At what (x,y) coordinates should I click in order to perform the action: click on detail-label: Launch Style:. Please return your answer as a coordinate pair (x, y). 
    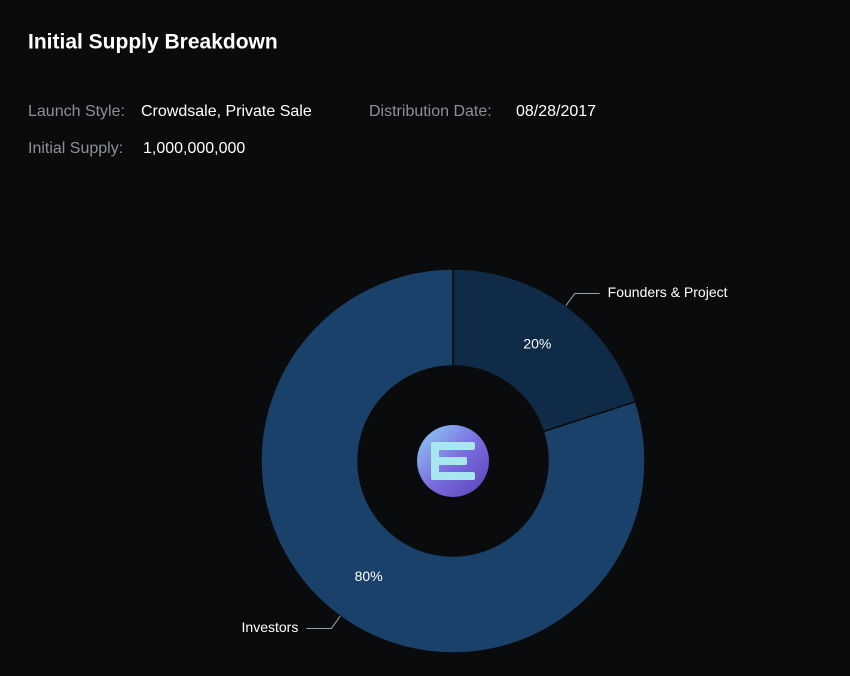
    Looking at the image, I should click on (76, 111).